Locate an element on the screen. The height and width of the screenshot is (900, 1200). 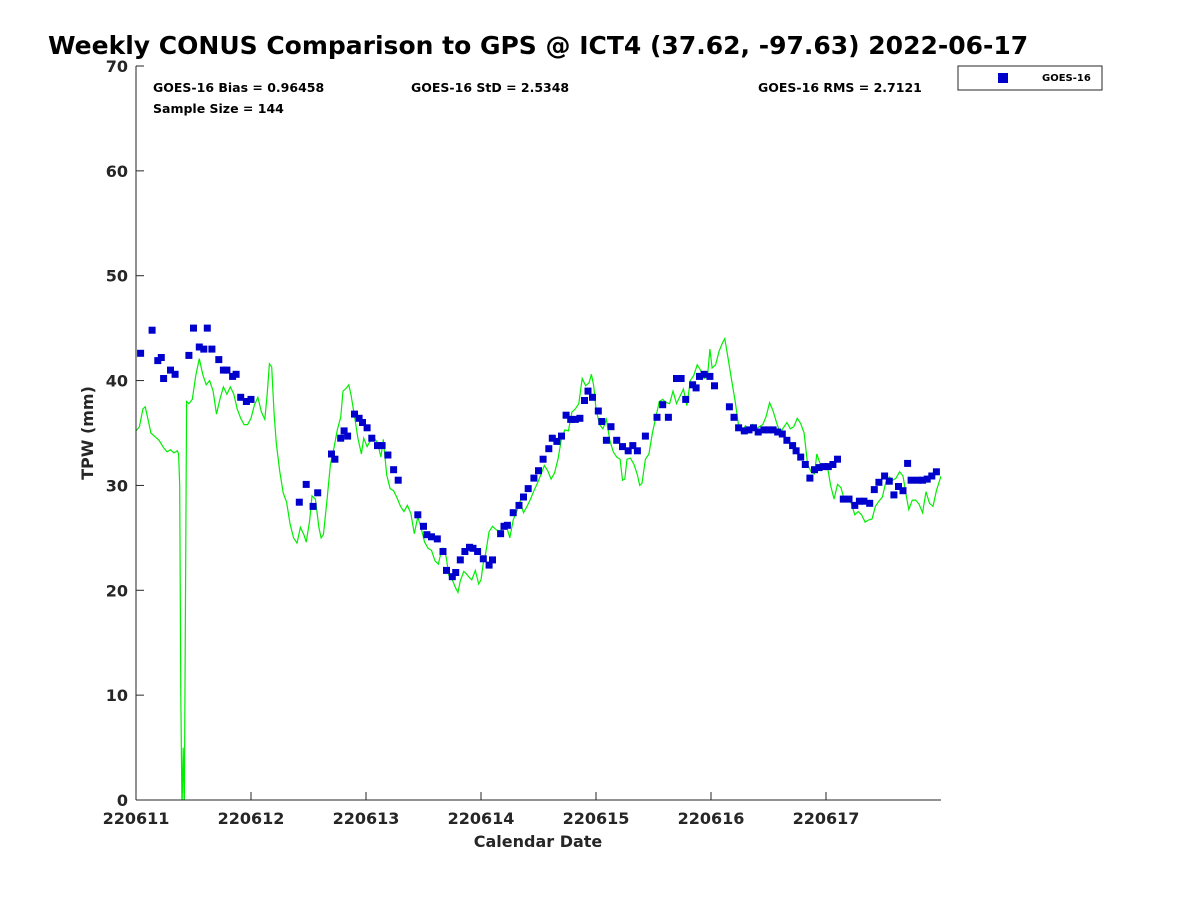
y-tick-label: 30 is located at coordinates (117, 485).